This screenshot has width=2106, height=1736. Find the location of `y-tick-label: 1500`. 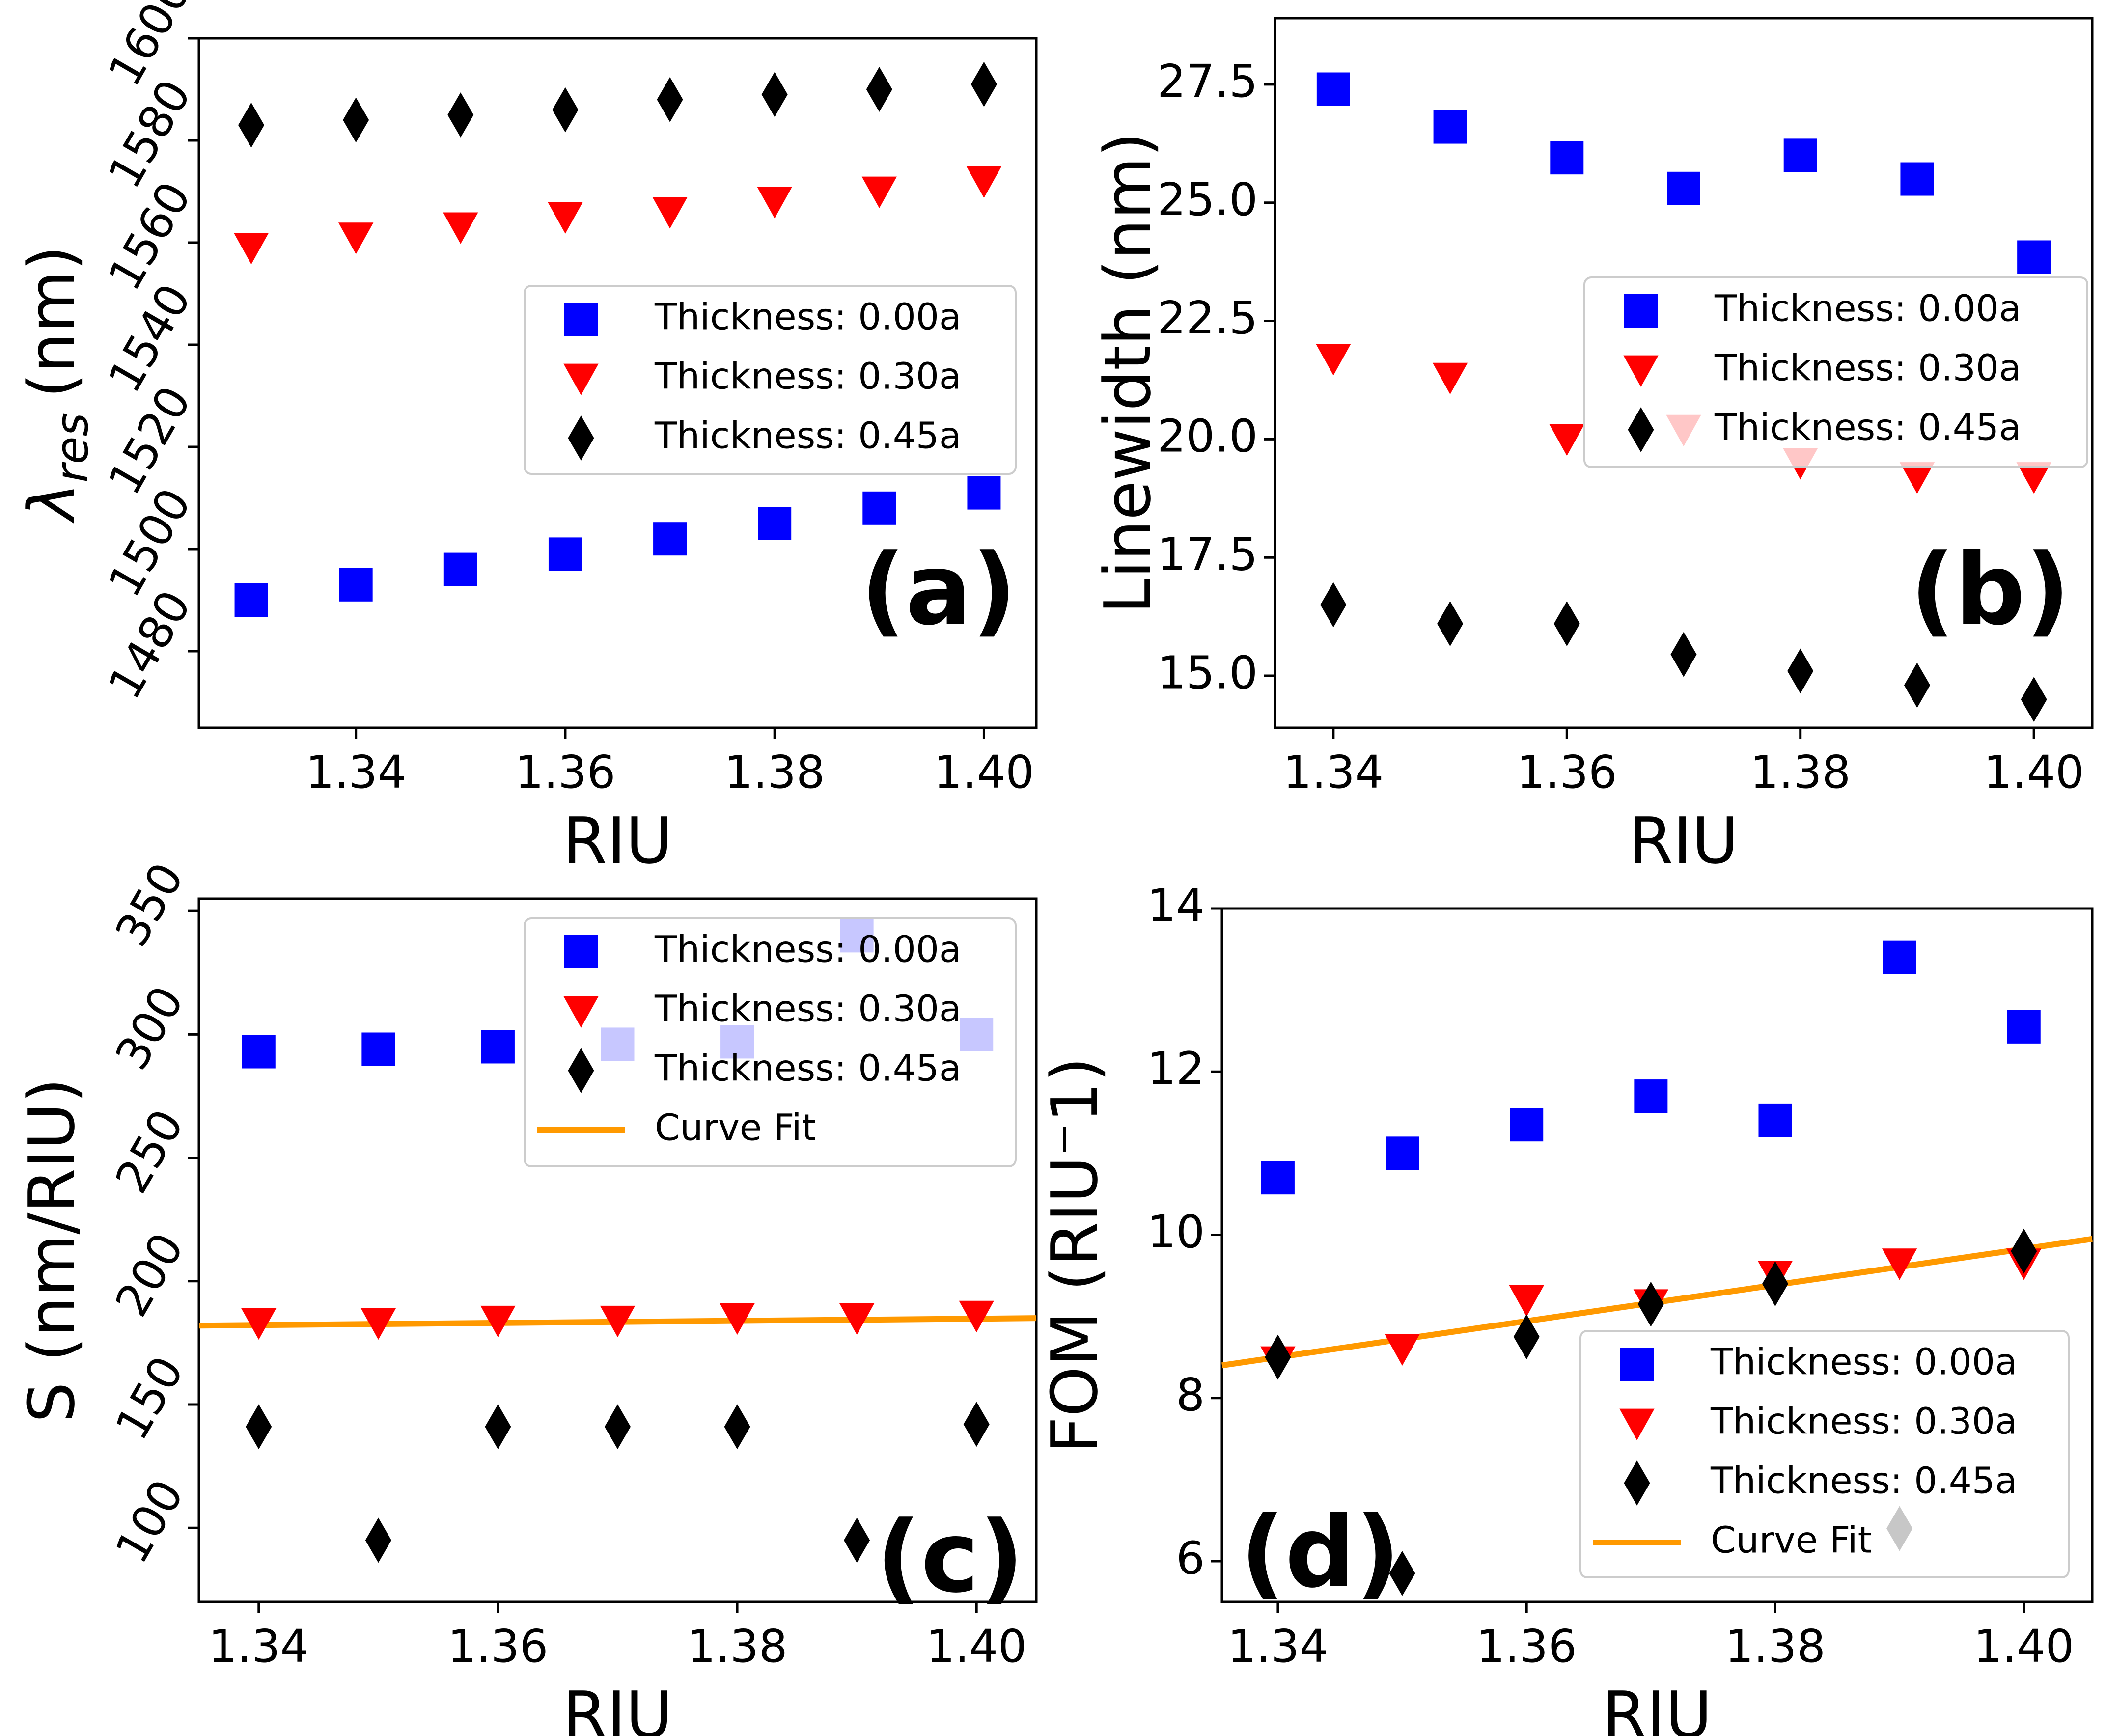

y-tick-label: 1500 is located at coordinates (149, 543).